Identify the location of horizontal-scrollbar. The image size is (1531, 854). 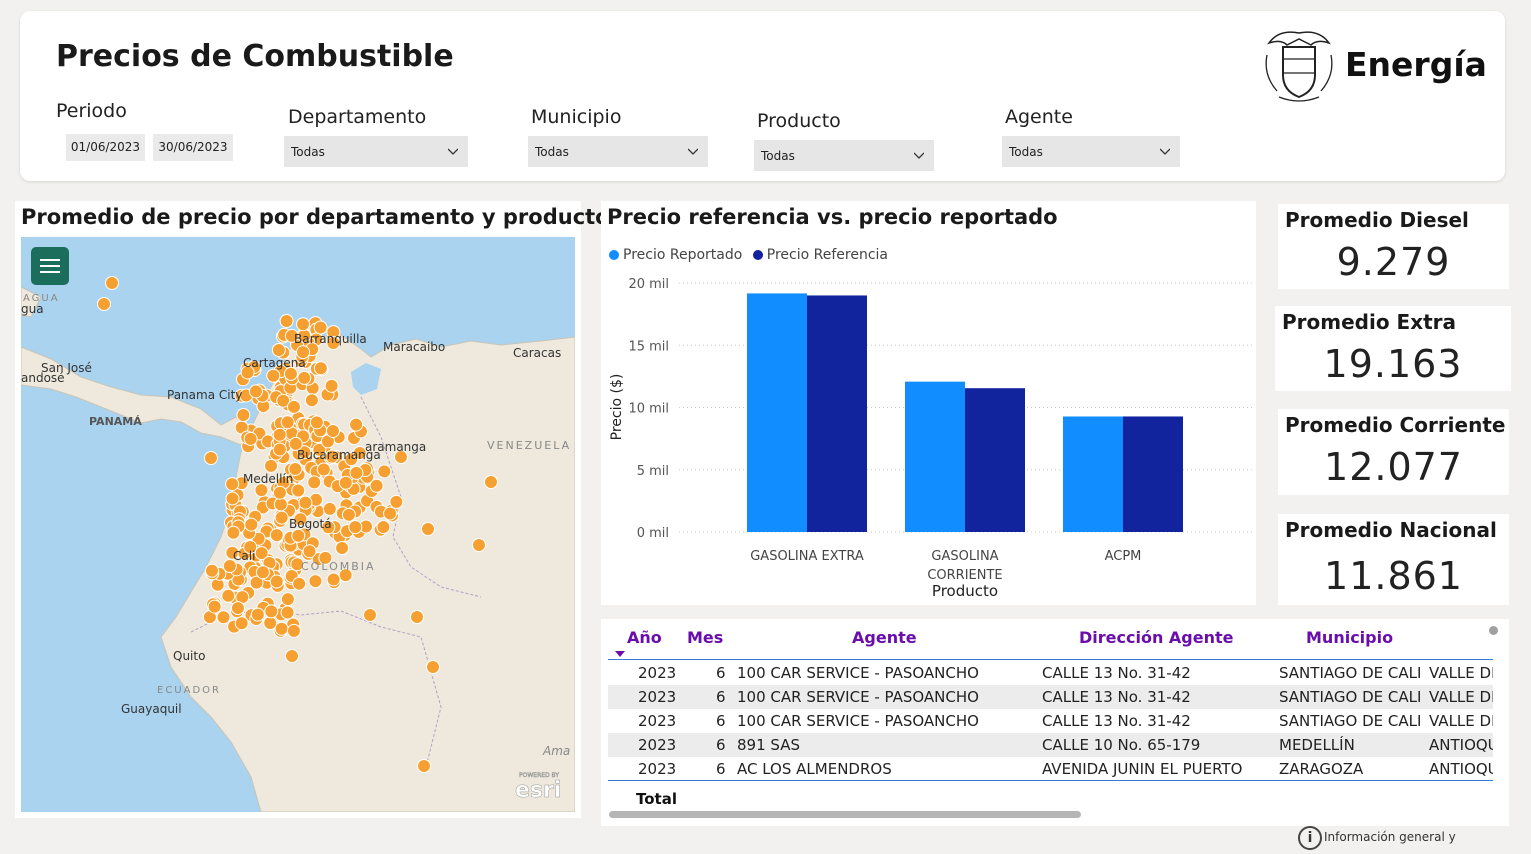
(845, 814).